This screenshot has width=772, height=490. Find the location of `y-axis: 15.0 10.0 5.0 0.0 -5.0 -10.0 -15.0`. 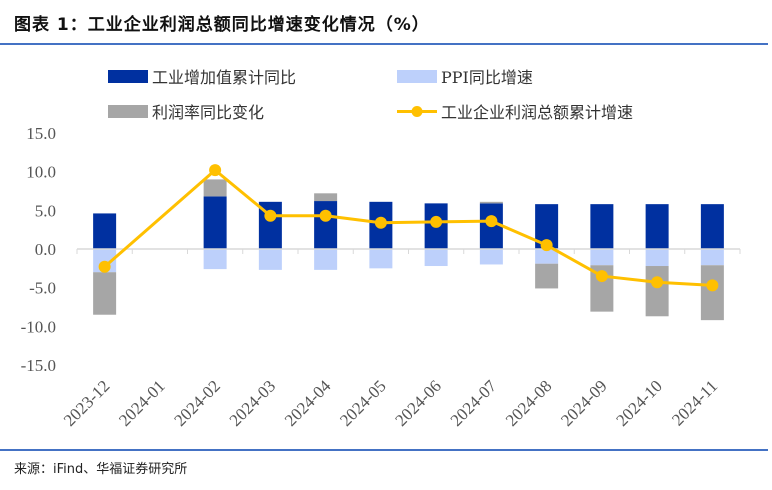

y-axis: 15.0 10.0 5.0 0.0 -5.0 -10.0 -15.0 is located at coordinates (38, 249).